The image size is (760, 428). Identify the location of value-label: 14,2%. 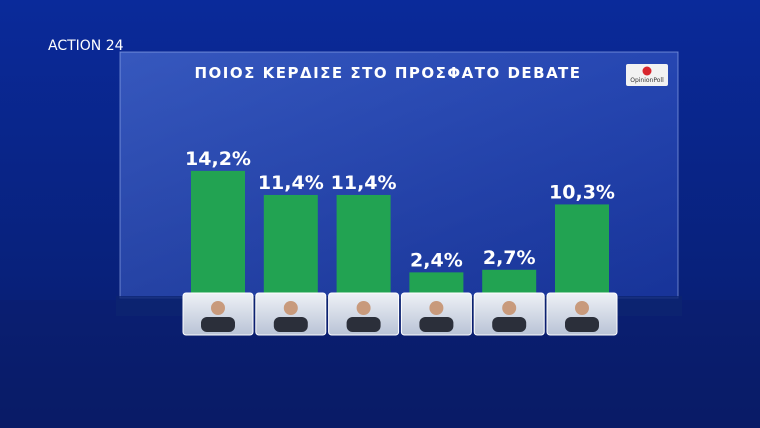
(218, 159).